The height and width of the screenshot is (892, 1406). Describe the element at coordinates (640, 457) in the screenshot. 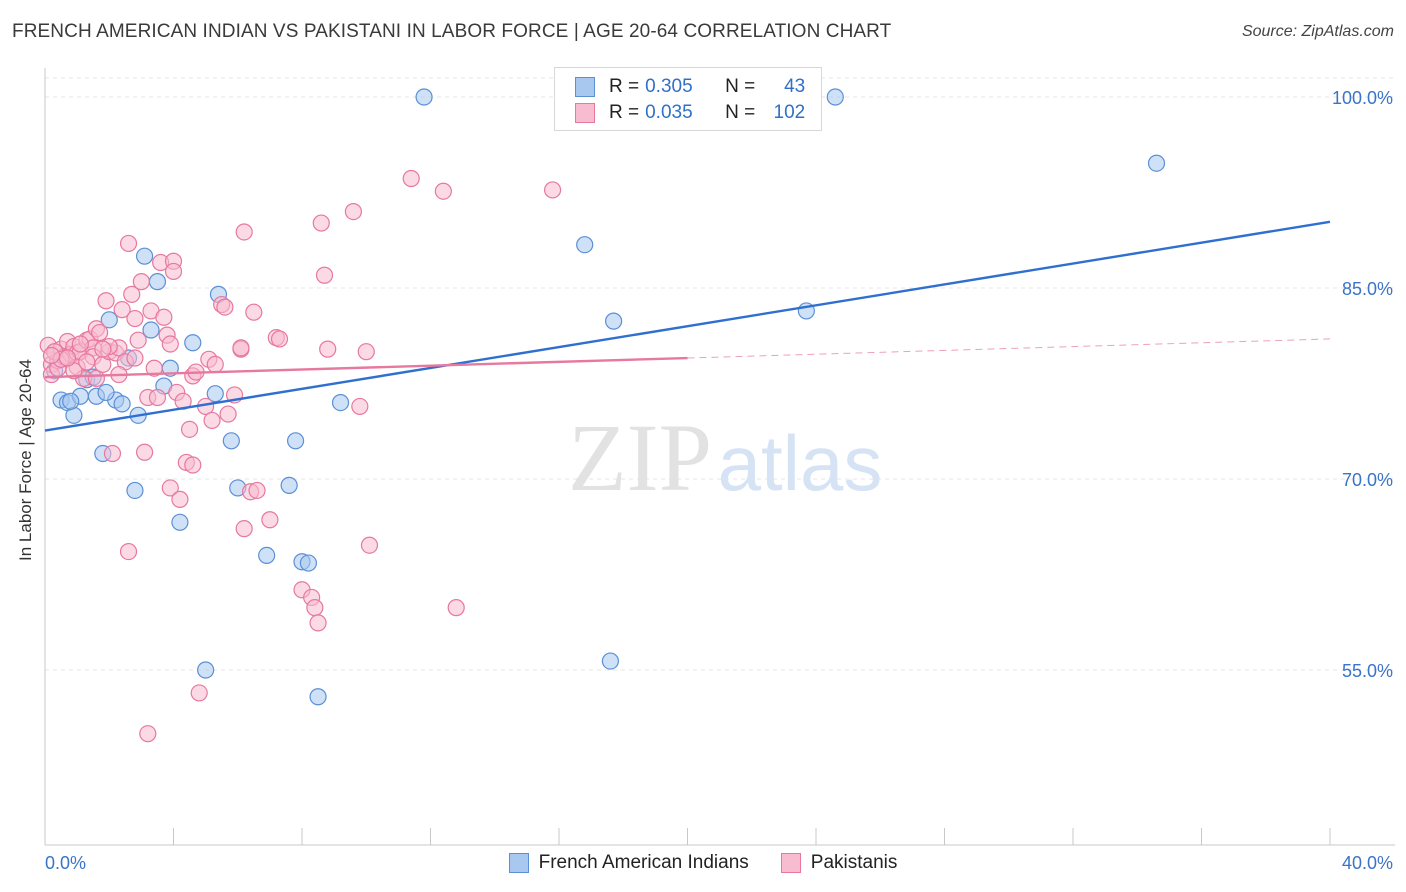

I see `watermark-zip: ZIP` at that location.